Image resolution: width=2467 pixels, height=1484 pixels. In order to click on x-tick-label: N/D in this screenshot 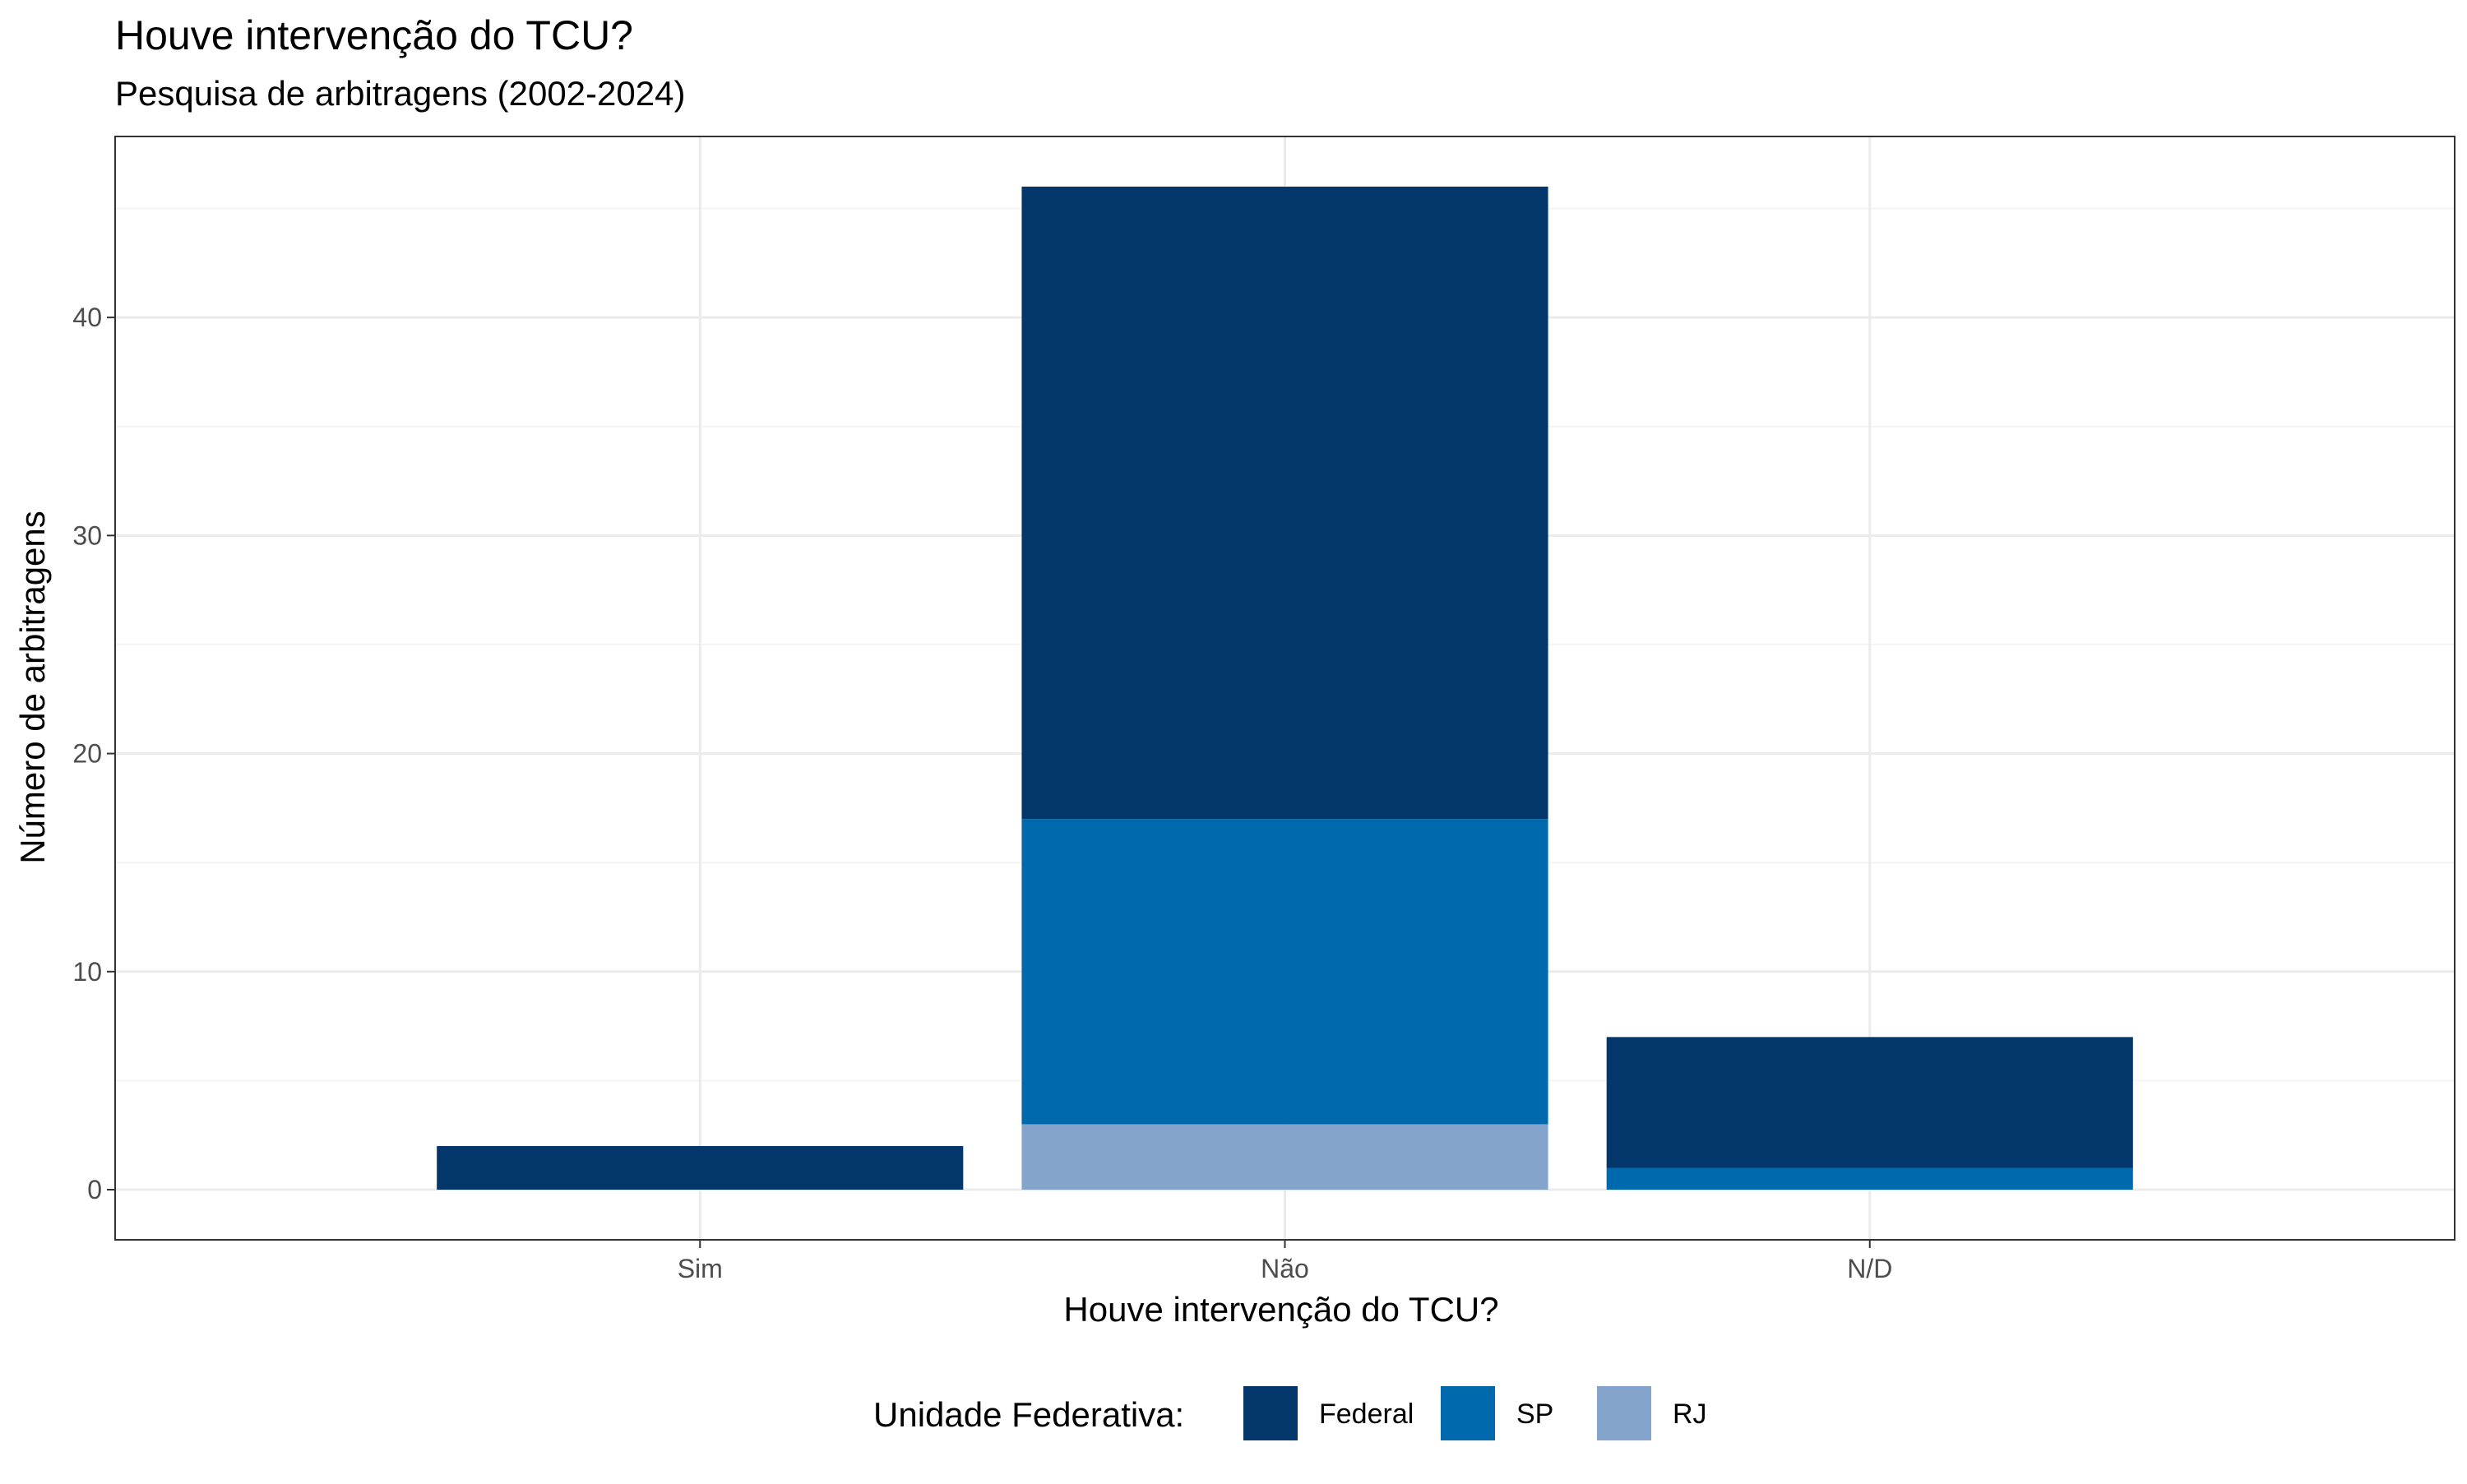, I will do `click(1870, 1269)`.